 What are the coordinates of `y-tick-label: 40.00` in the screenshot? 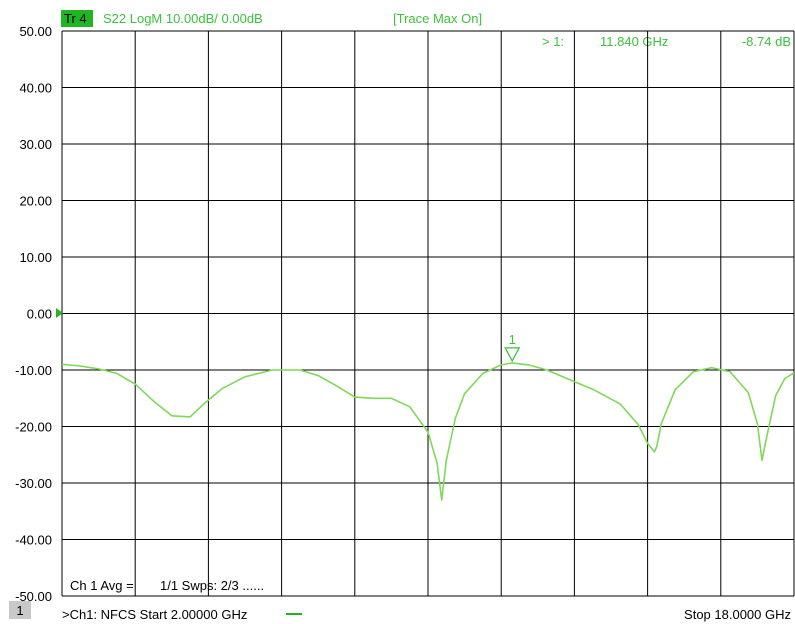 It's located at (35, 88).